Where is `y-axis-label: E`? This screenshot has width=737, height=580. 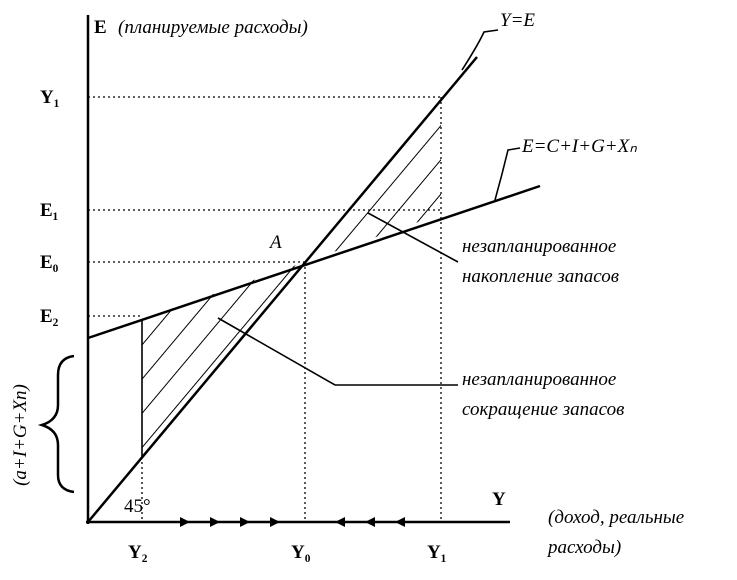 y-axis-label: E is located at coordinates (100, 27).